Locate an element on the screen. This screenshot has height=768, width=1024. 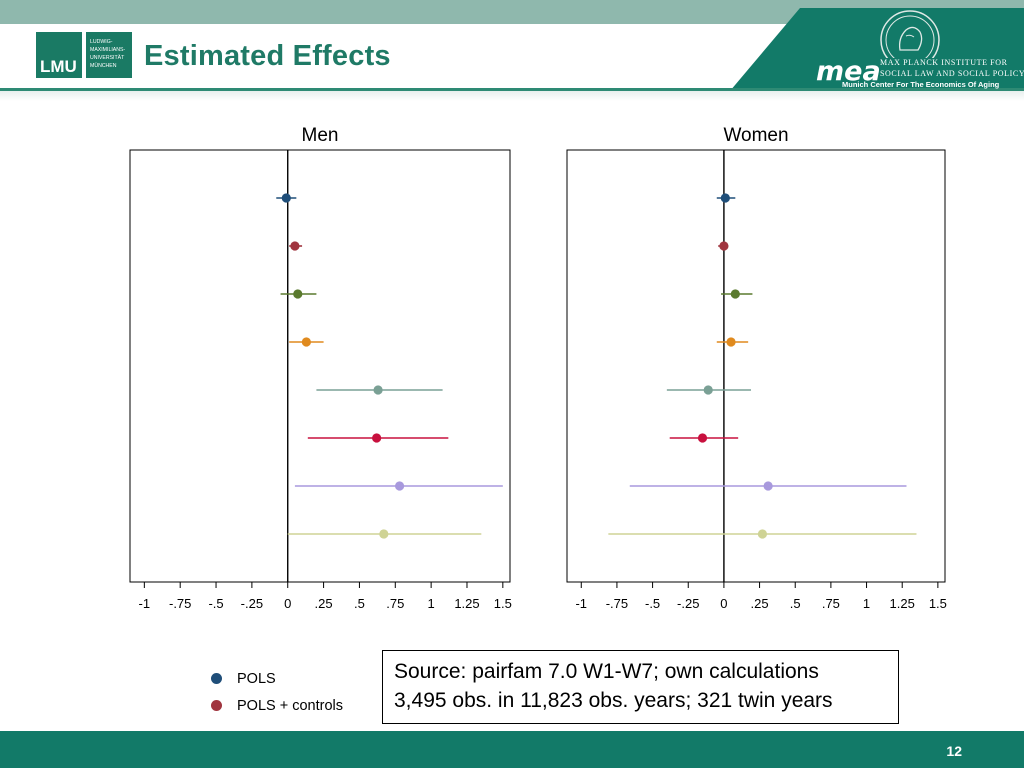
lmu-logo-text: LMU is located at coordinates (58, 66).